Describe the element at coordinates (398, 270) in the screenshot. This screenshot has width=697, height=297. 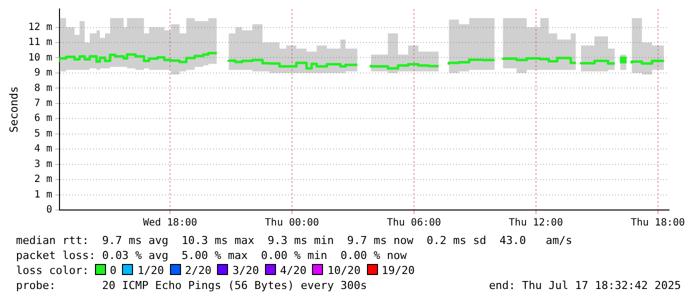
I see `legend-label: 19/20` at that location.